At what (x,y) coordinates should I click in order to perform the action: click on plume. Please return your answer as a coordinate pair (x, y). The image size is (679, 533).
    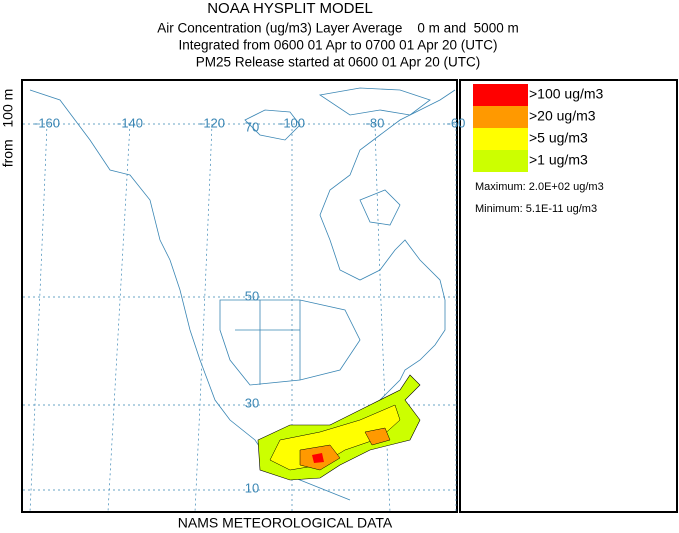
    Looking at the image, I should click on (339, 427).